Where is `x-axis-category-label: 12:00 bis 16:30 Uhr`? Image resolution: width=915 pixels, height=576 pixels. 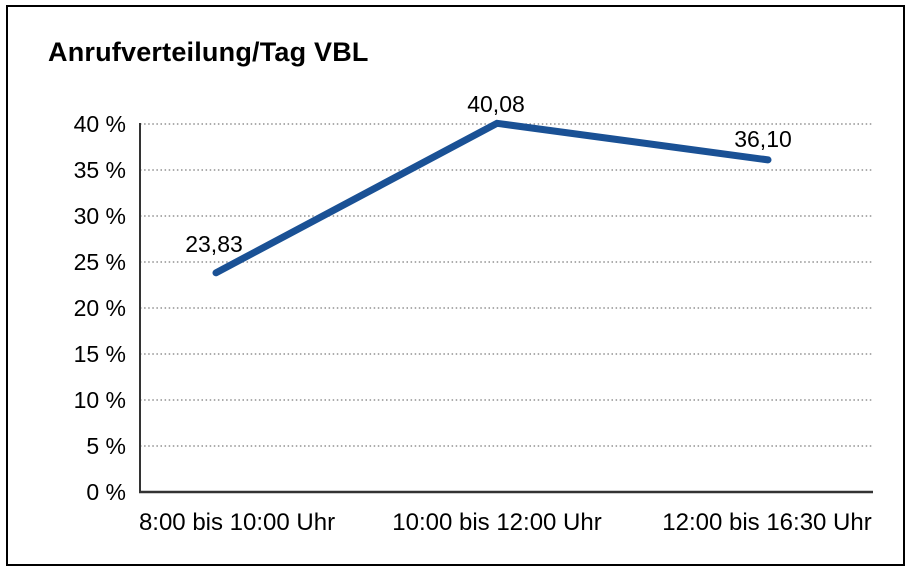
x-axis-category-label: 12:00 bis 16:30 Uhr is located at coordinates (766, 522).